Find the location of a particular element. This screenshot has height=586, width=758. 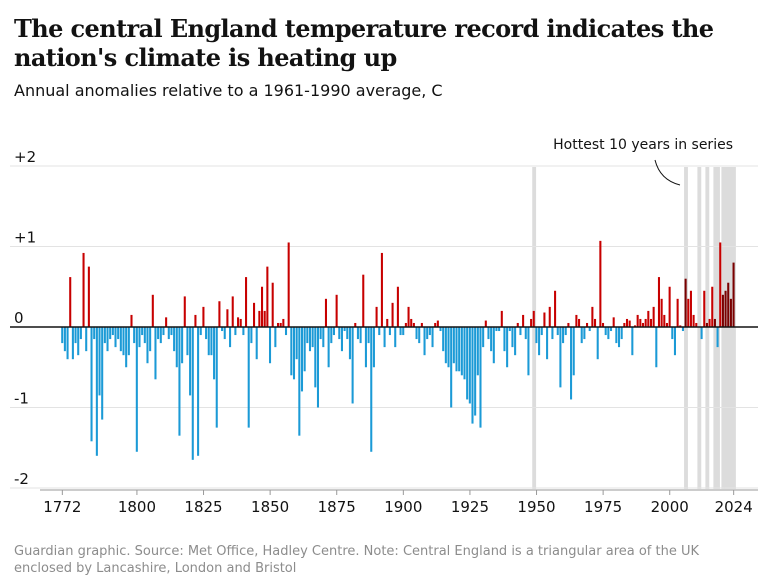

x-tick-label: 1850 is located at coordinates (270, 507).